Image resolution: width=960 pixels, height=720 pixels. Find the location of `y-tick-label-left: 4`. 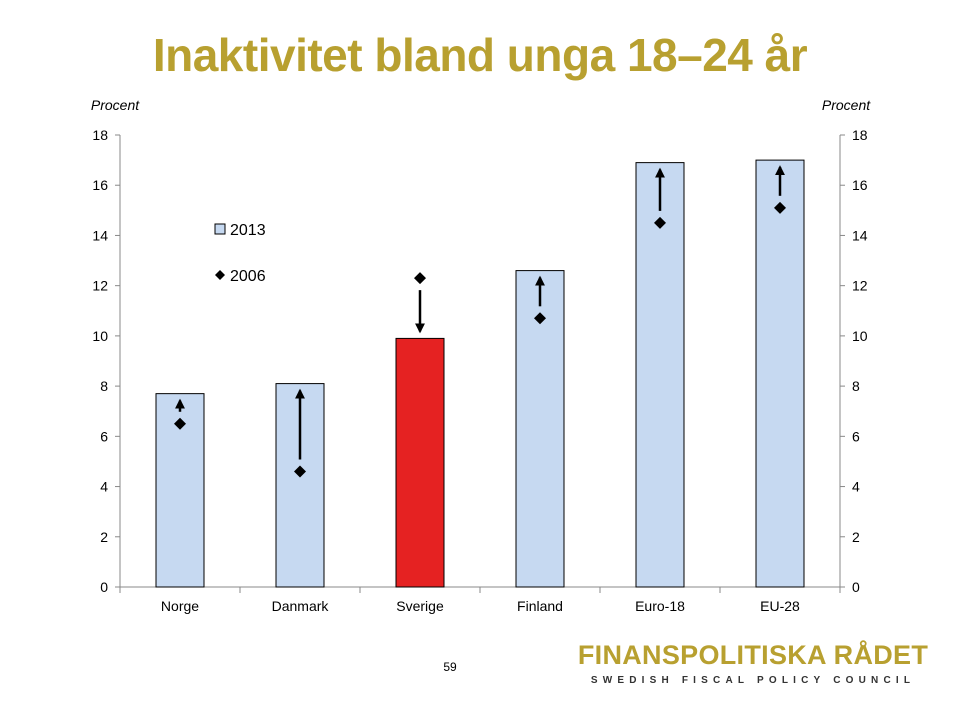

y-tick-label-left: 4 is located at coordinates (104, 487).